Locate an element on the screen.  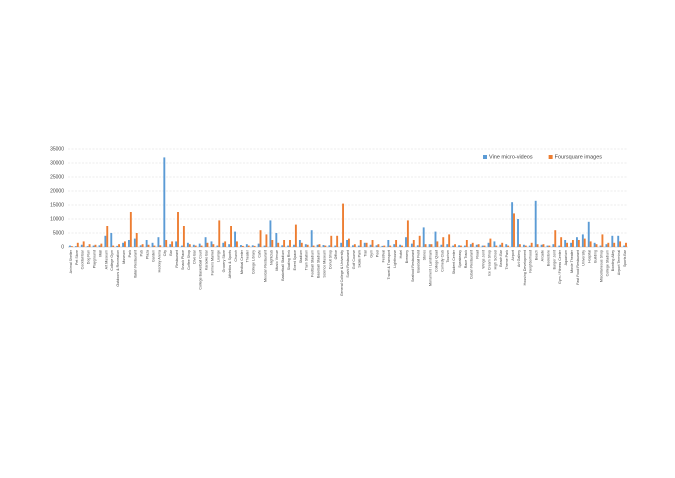
x-tick-label: Skating Rink is located at coordinates (289, 260).